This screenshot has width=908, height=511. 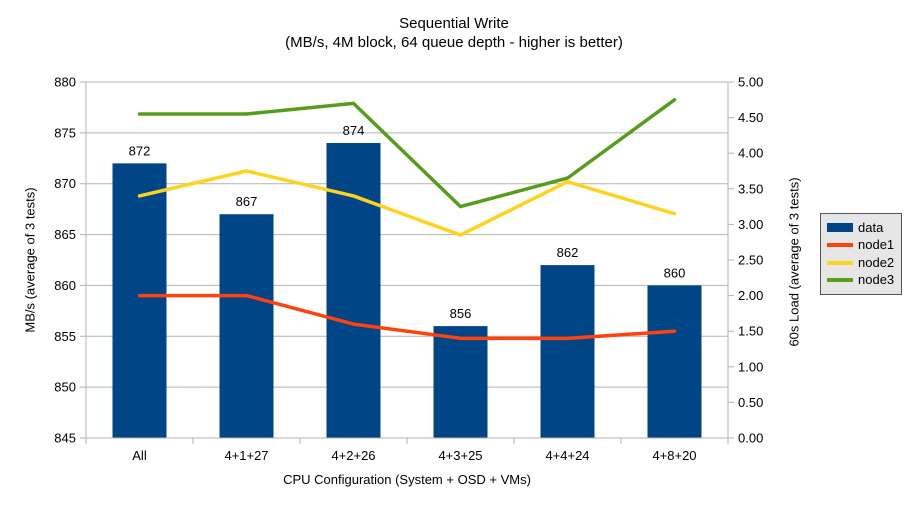 What do you see at coordinates (871, 227) in the screenshot?
I see `legend-label-data: data` at bounding box center [871, 227].